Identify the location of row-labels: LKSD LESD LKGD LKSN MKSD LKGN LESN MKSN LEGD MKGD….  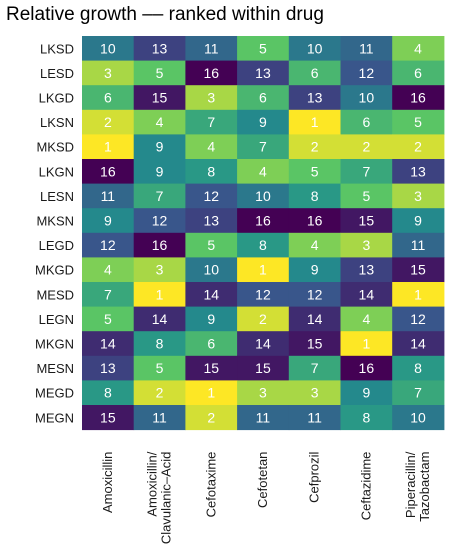
(54, 233).